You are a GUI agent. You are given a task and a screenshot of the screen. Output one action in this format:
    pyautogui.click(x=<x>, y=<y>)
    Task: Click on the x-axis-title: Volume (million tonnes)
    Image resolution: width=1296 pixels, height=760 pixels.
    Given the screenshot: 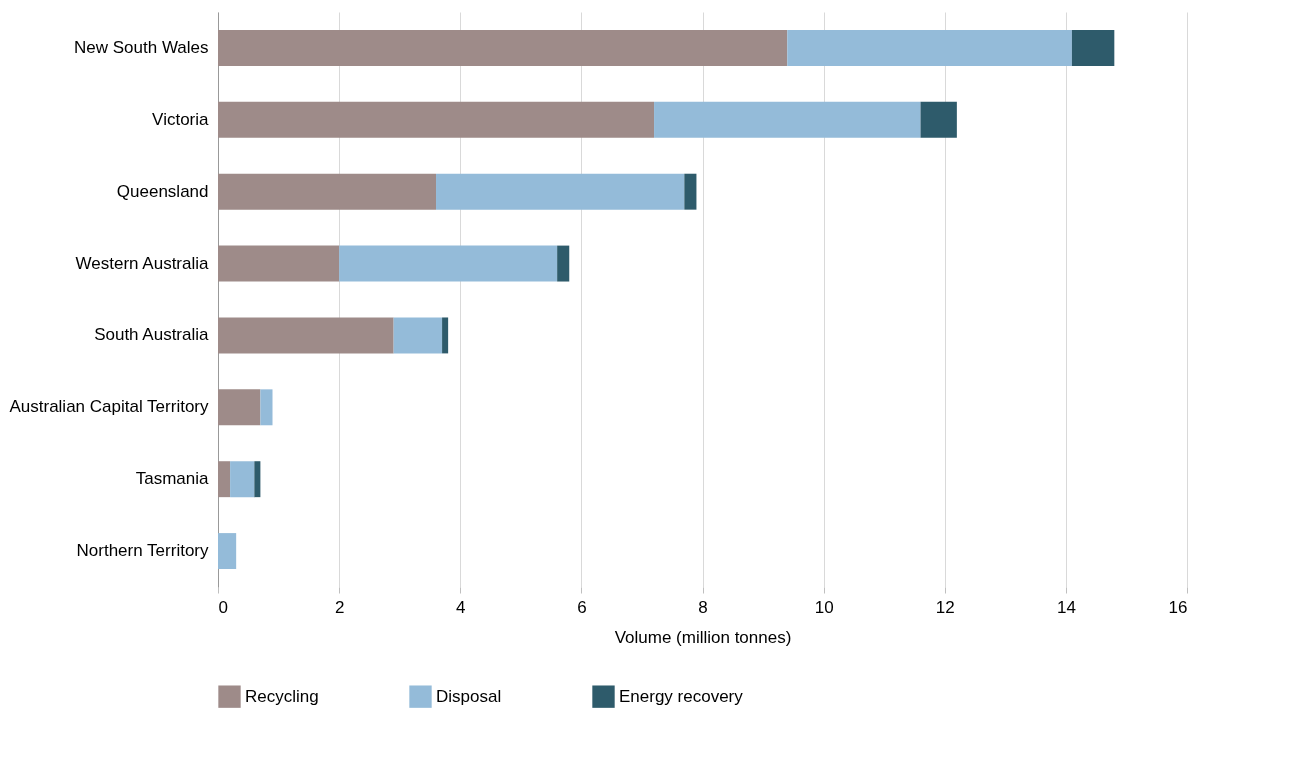 What is the action you would take?
    pyautogui.click(x=703, y=637)
    